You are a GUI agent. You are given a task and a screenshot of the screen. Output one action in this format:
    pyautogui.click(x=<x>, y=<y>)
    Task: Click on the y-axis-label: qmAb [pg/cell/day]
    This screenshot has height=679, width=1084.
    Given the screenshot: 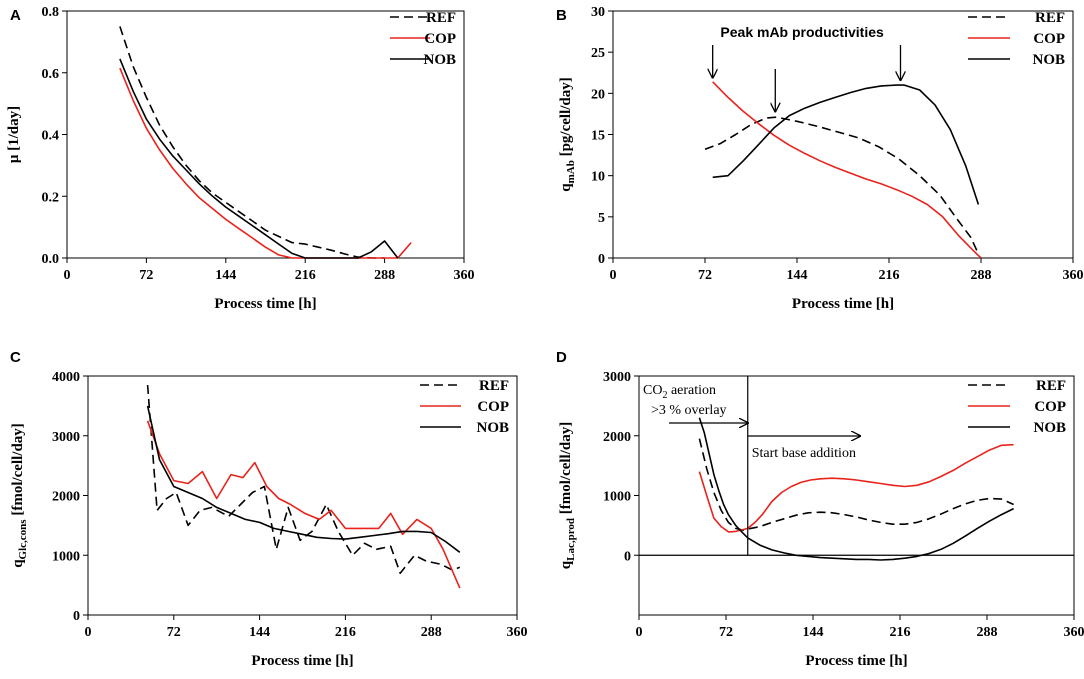 What is the action you would take?
    pyautogui.click(x=567, y=134)
    